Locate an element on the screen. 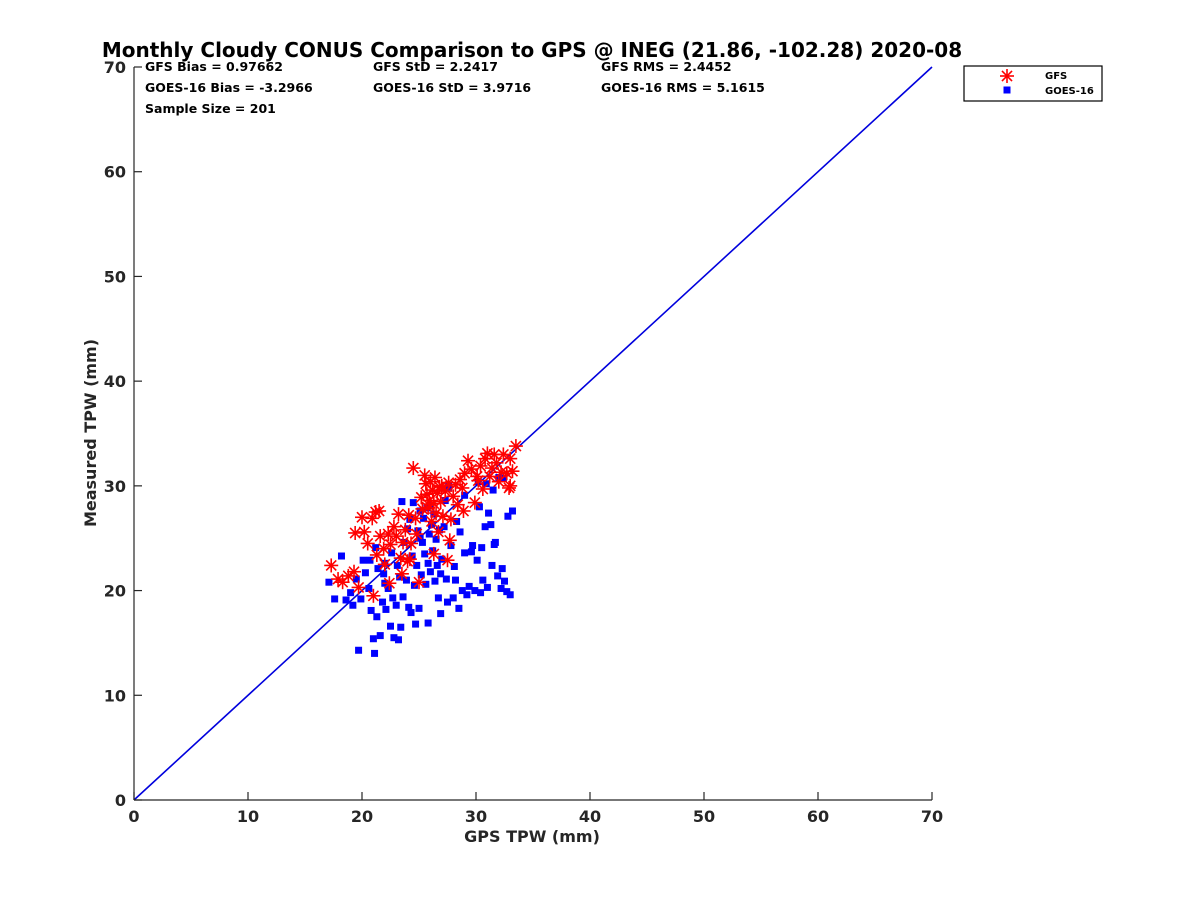 This screenshot has height=900, width=1200. legend-goes-marker is located at coordinates (1007, 90).